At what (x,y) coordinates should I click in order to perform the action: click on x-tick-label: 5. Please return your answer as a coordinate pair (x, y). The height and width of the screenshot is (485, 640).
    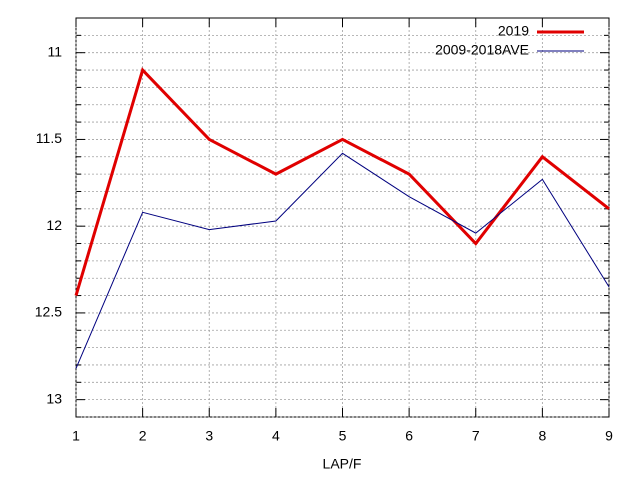
    Looking at the image, I should click on (343, 436).